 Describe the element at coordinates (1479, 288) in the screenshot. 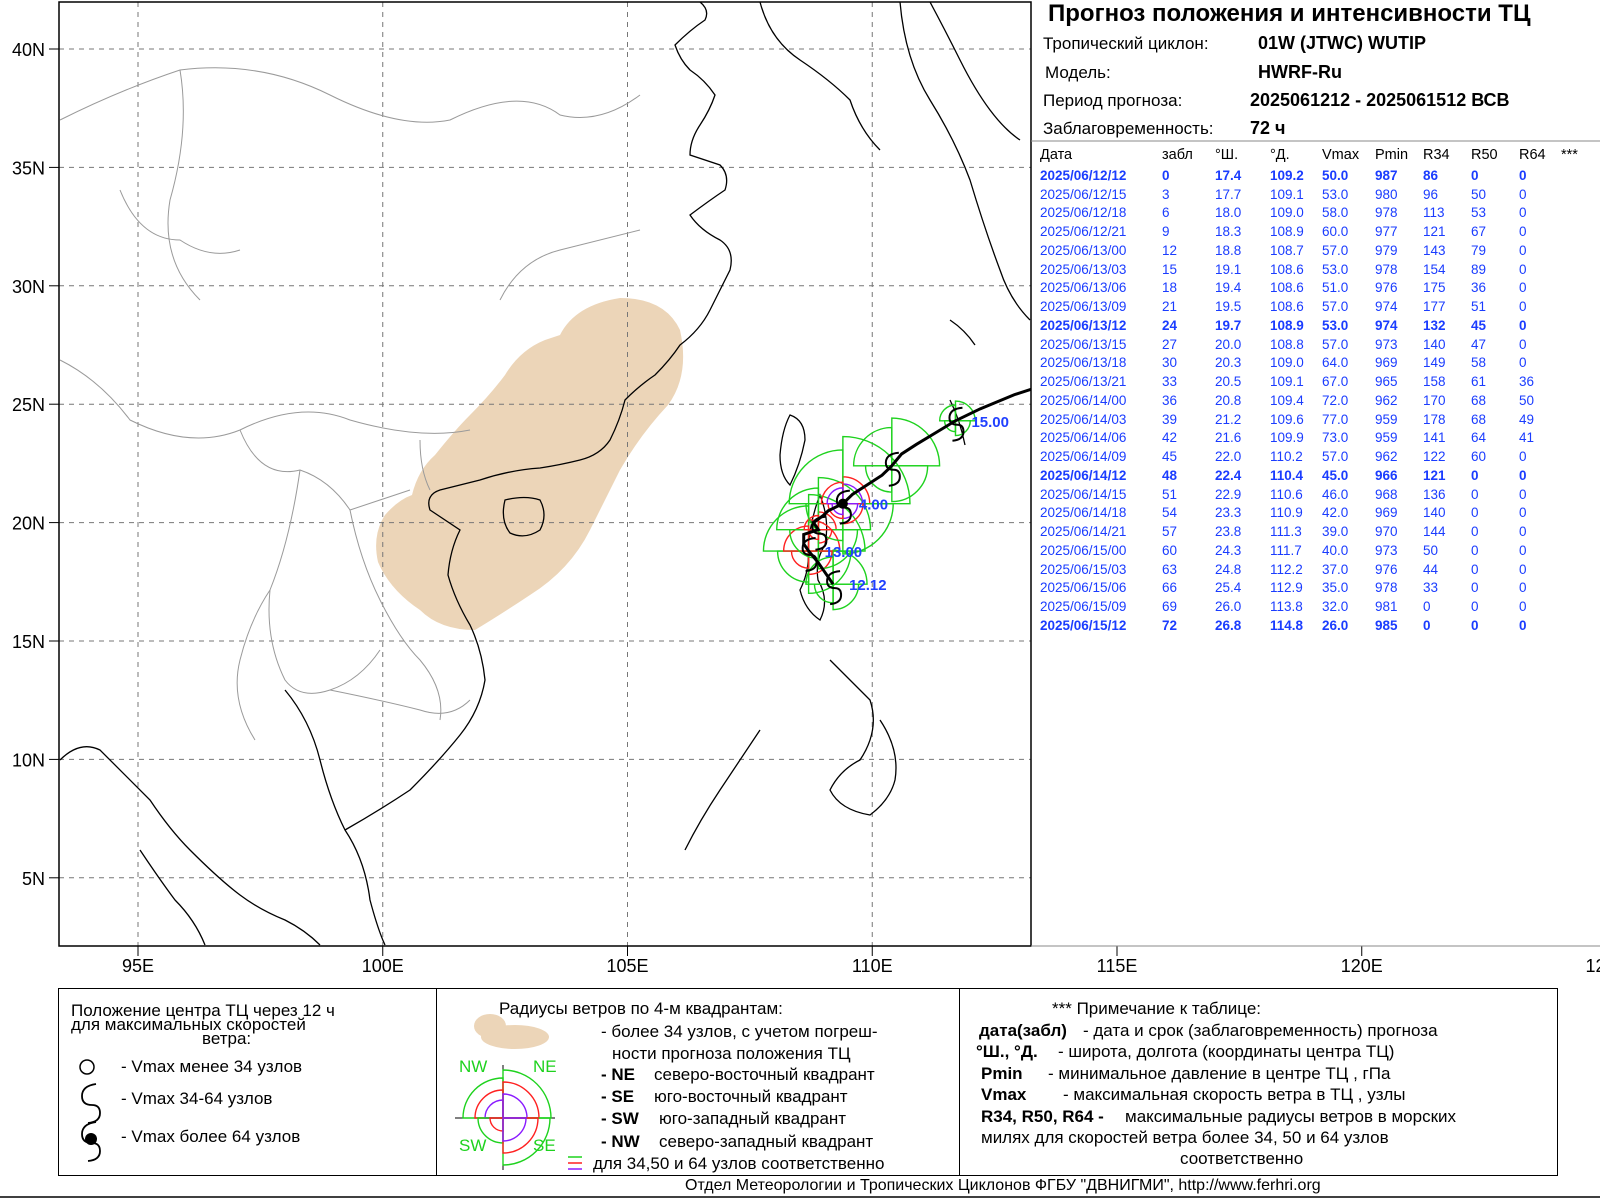

I see `table-cell-r50: 36` at that location.